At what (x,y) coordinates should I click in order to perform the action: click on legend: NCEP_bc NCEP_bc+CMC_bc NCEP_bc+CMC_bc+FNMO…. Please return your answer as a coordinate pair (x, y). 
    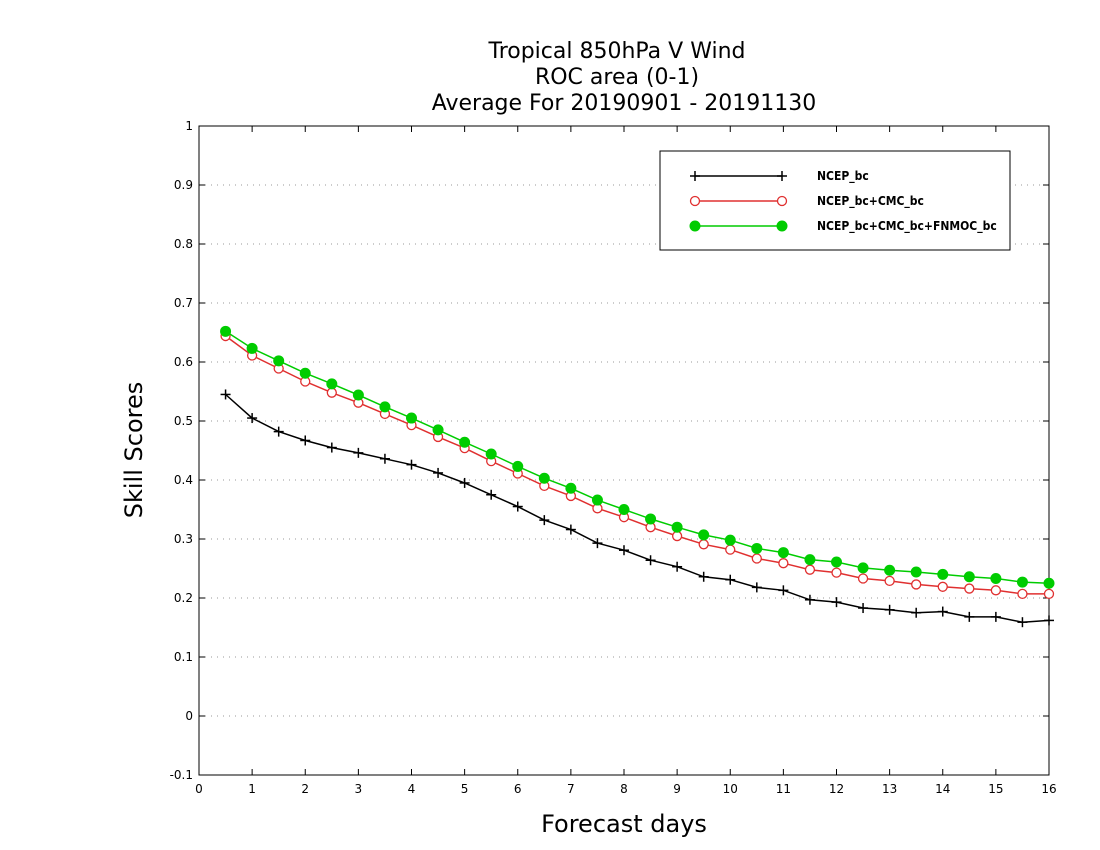
    Looking at the image, I should click on (835, 200).